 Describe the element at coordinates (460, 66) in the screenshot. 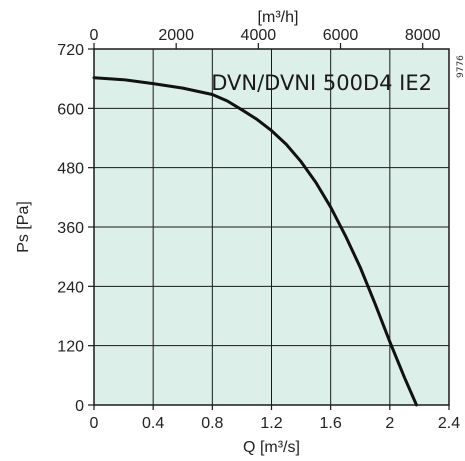

I see `corner-code: 9776` at that location.